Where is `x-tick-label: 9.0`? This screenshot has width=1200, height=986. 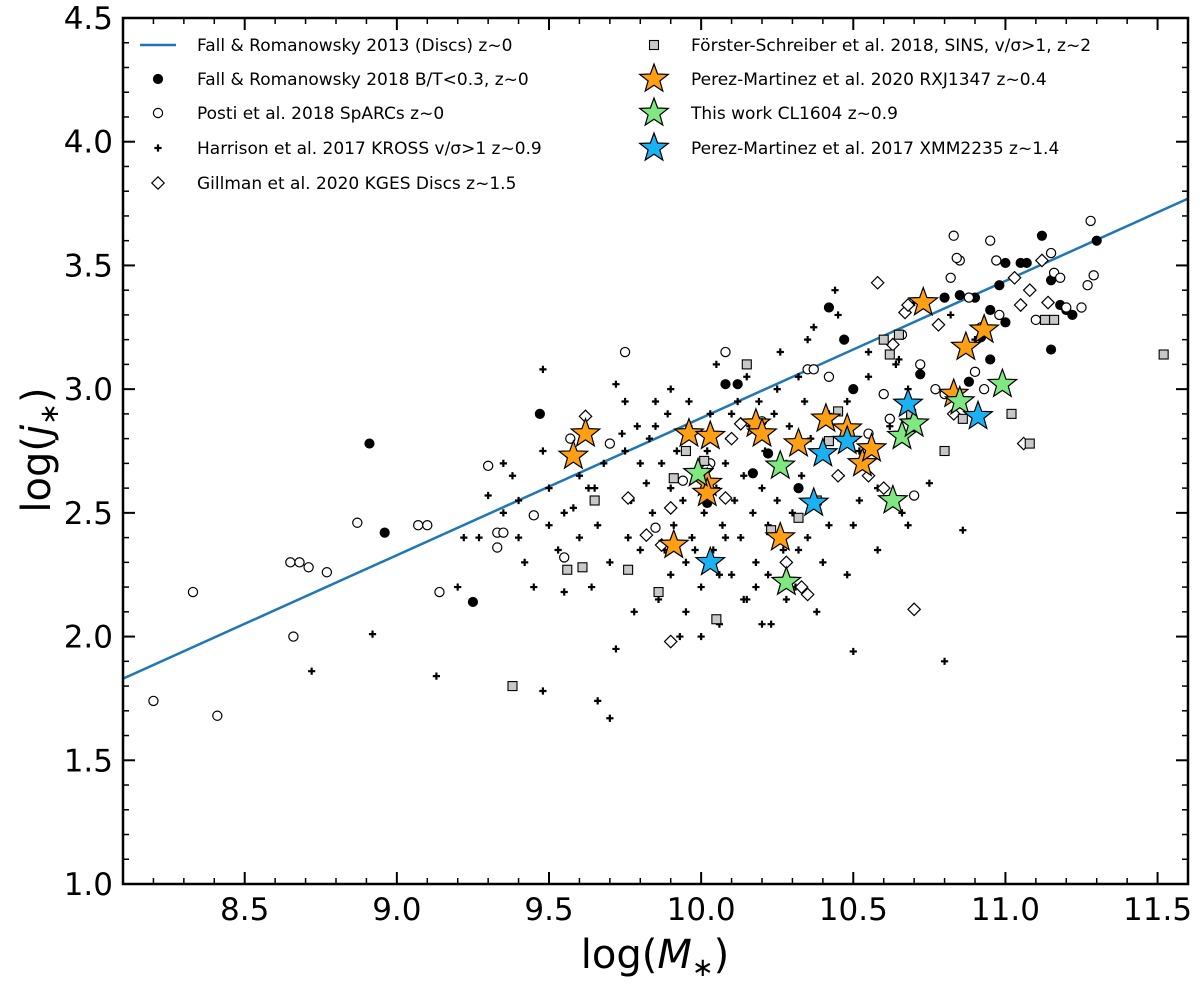 x-tick-label: 9.0 is located at coordinates (396, 910).